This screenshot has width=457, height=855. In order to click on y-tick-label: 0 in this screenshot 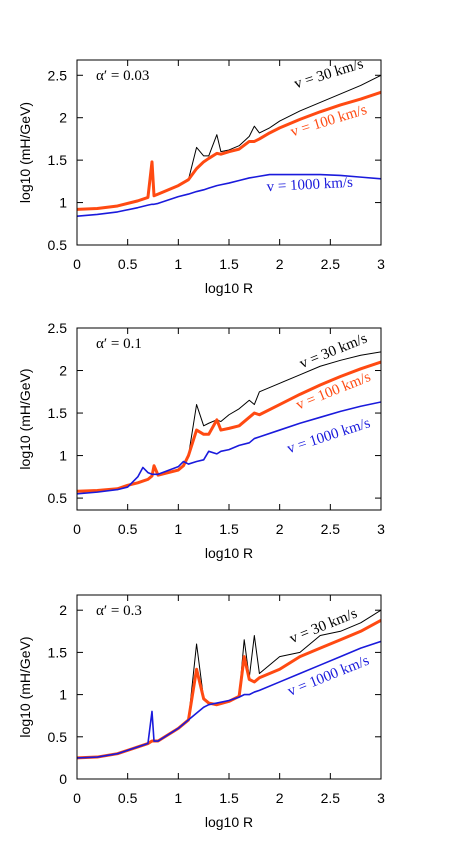, I will do `click(63, 779)`.